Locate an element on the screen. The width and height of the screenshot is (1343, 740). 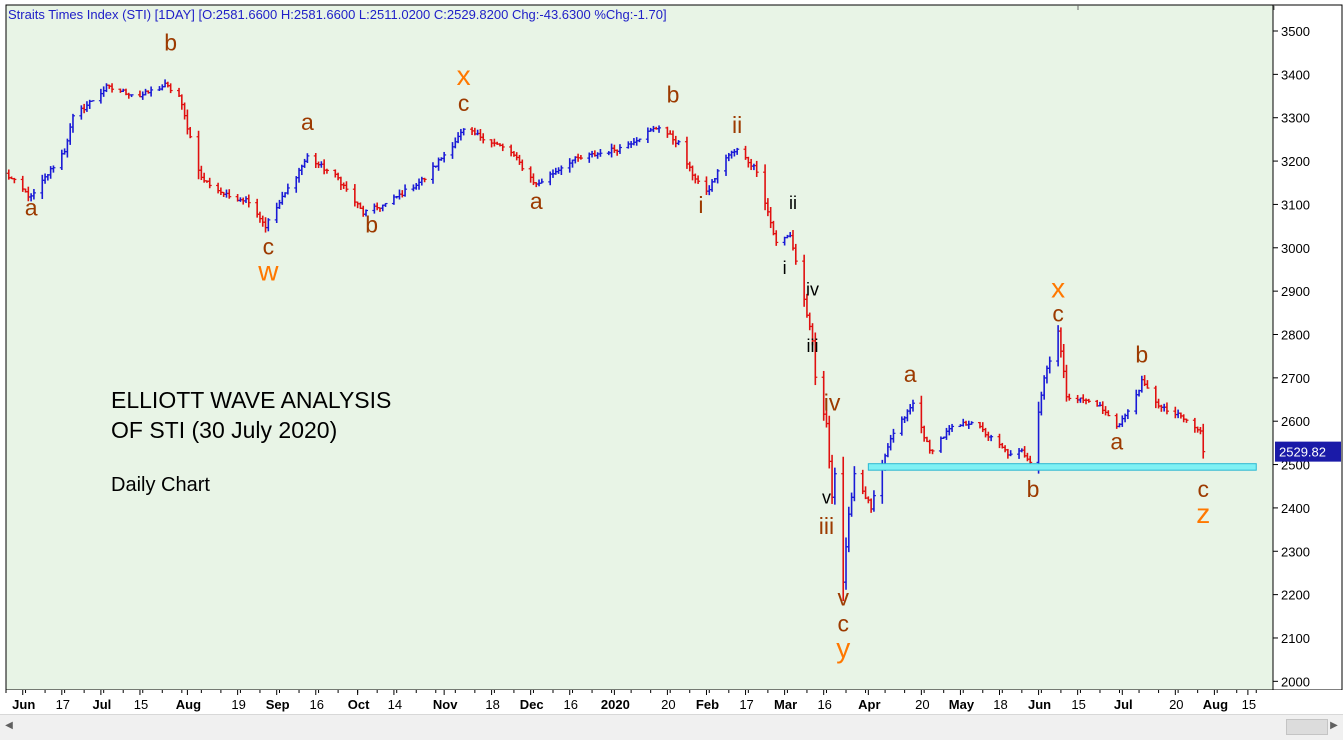
date-axis is located at coordinates (671, 702).